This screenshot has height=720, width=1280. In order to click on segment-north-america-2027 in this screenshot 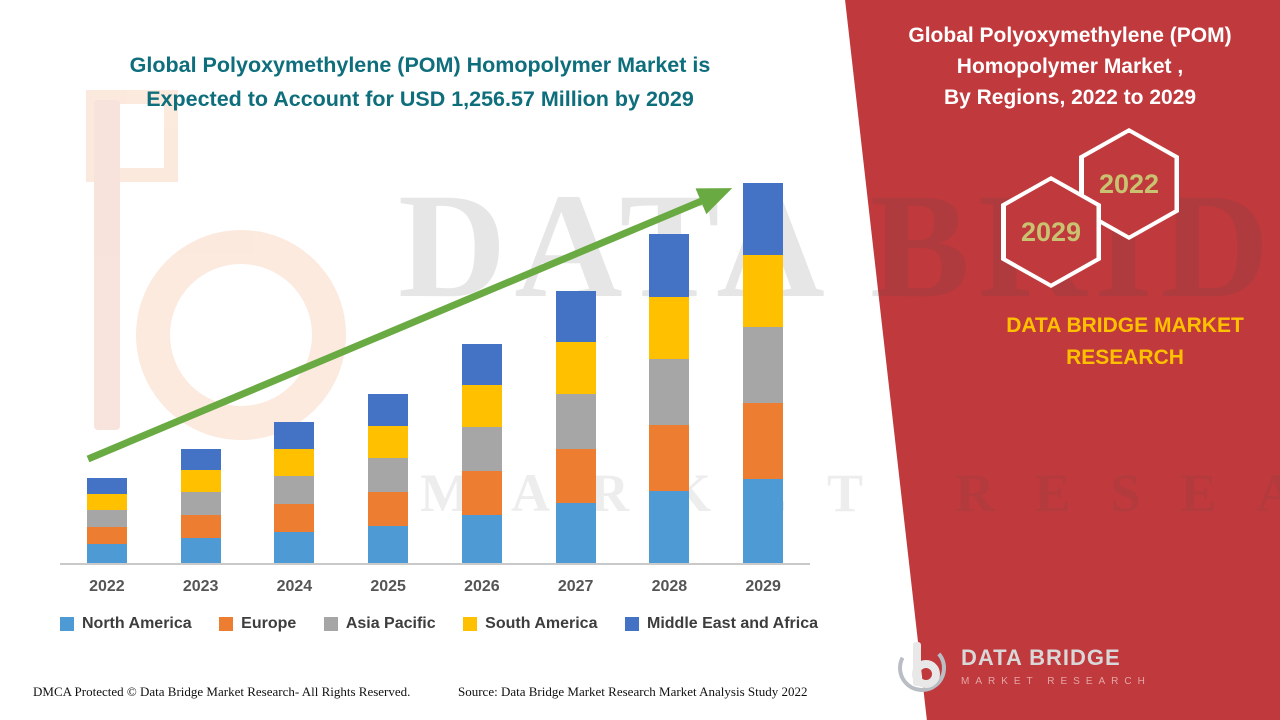, I will do `click(575, 533)`.